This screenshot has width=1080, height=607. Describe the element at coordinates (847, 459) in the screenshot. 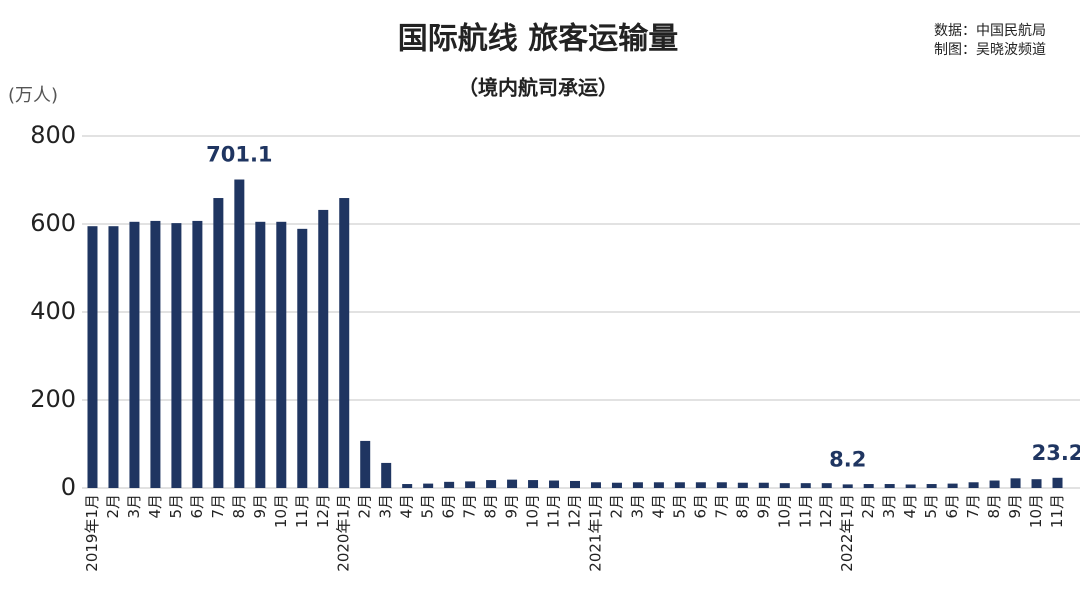

I see `value-label: 8.2` at that location.